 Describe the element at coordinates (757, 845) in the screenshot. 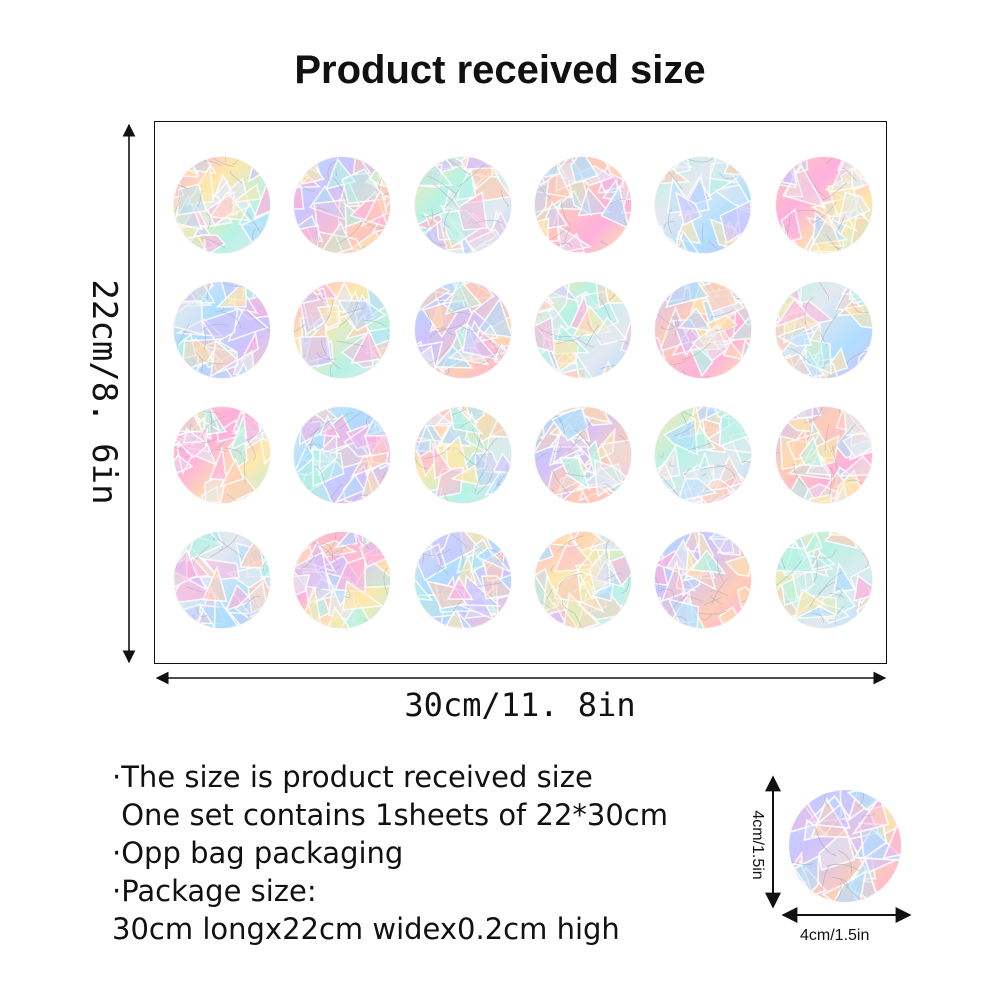

I see `sample-height-label: 4cm/1.5in` at that location.